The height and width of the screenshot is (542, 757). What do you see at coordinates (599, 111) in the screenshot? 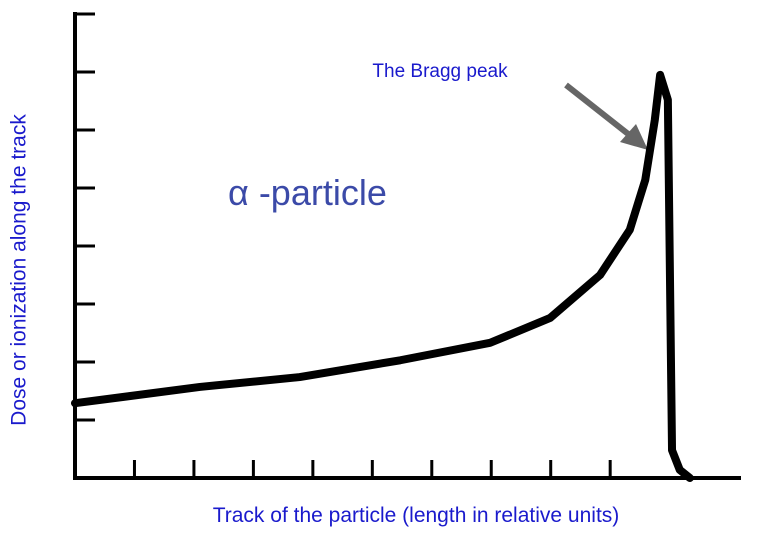
I see `arrow` at bounding box center [599, 111].